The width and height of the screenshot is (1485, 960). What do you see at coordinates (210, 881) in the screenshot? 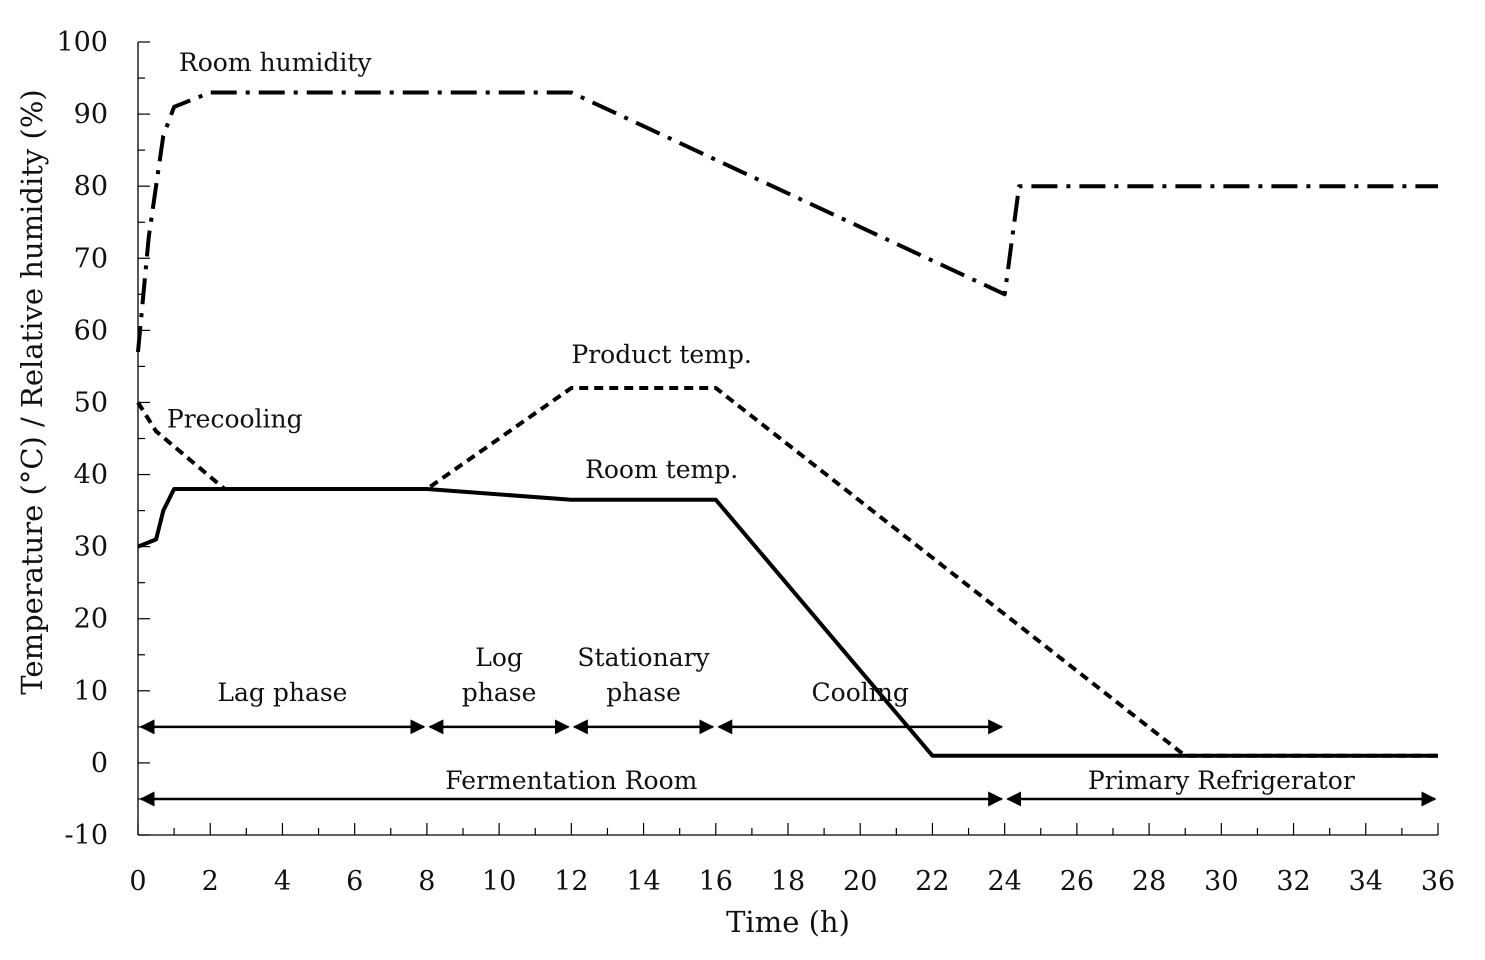
I see `x-tick-label: 2` at bounding box center [210, 881].